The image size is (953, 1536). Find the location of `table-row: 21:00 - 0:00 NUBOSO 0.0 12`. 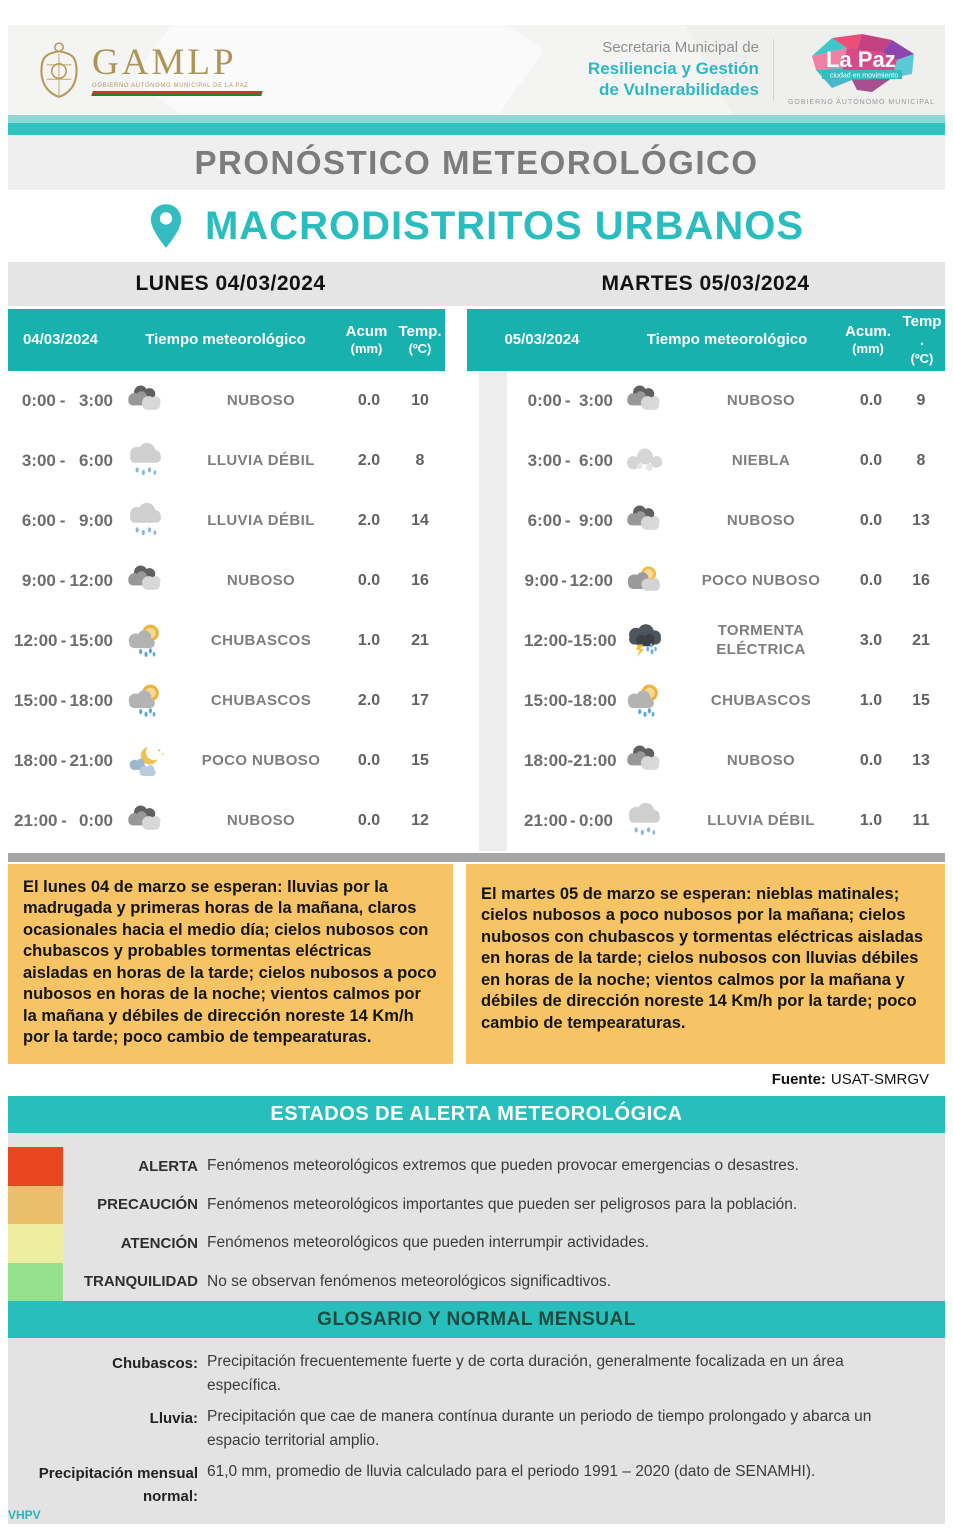

table-row: 21:00 - 0:00 NUBOSO 0.0 12 is located at coordinates (226, 821).